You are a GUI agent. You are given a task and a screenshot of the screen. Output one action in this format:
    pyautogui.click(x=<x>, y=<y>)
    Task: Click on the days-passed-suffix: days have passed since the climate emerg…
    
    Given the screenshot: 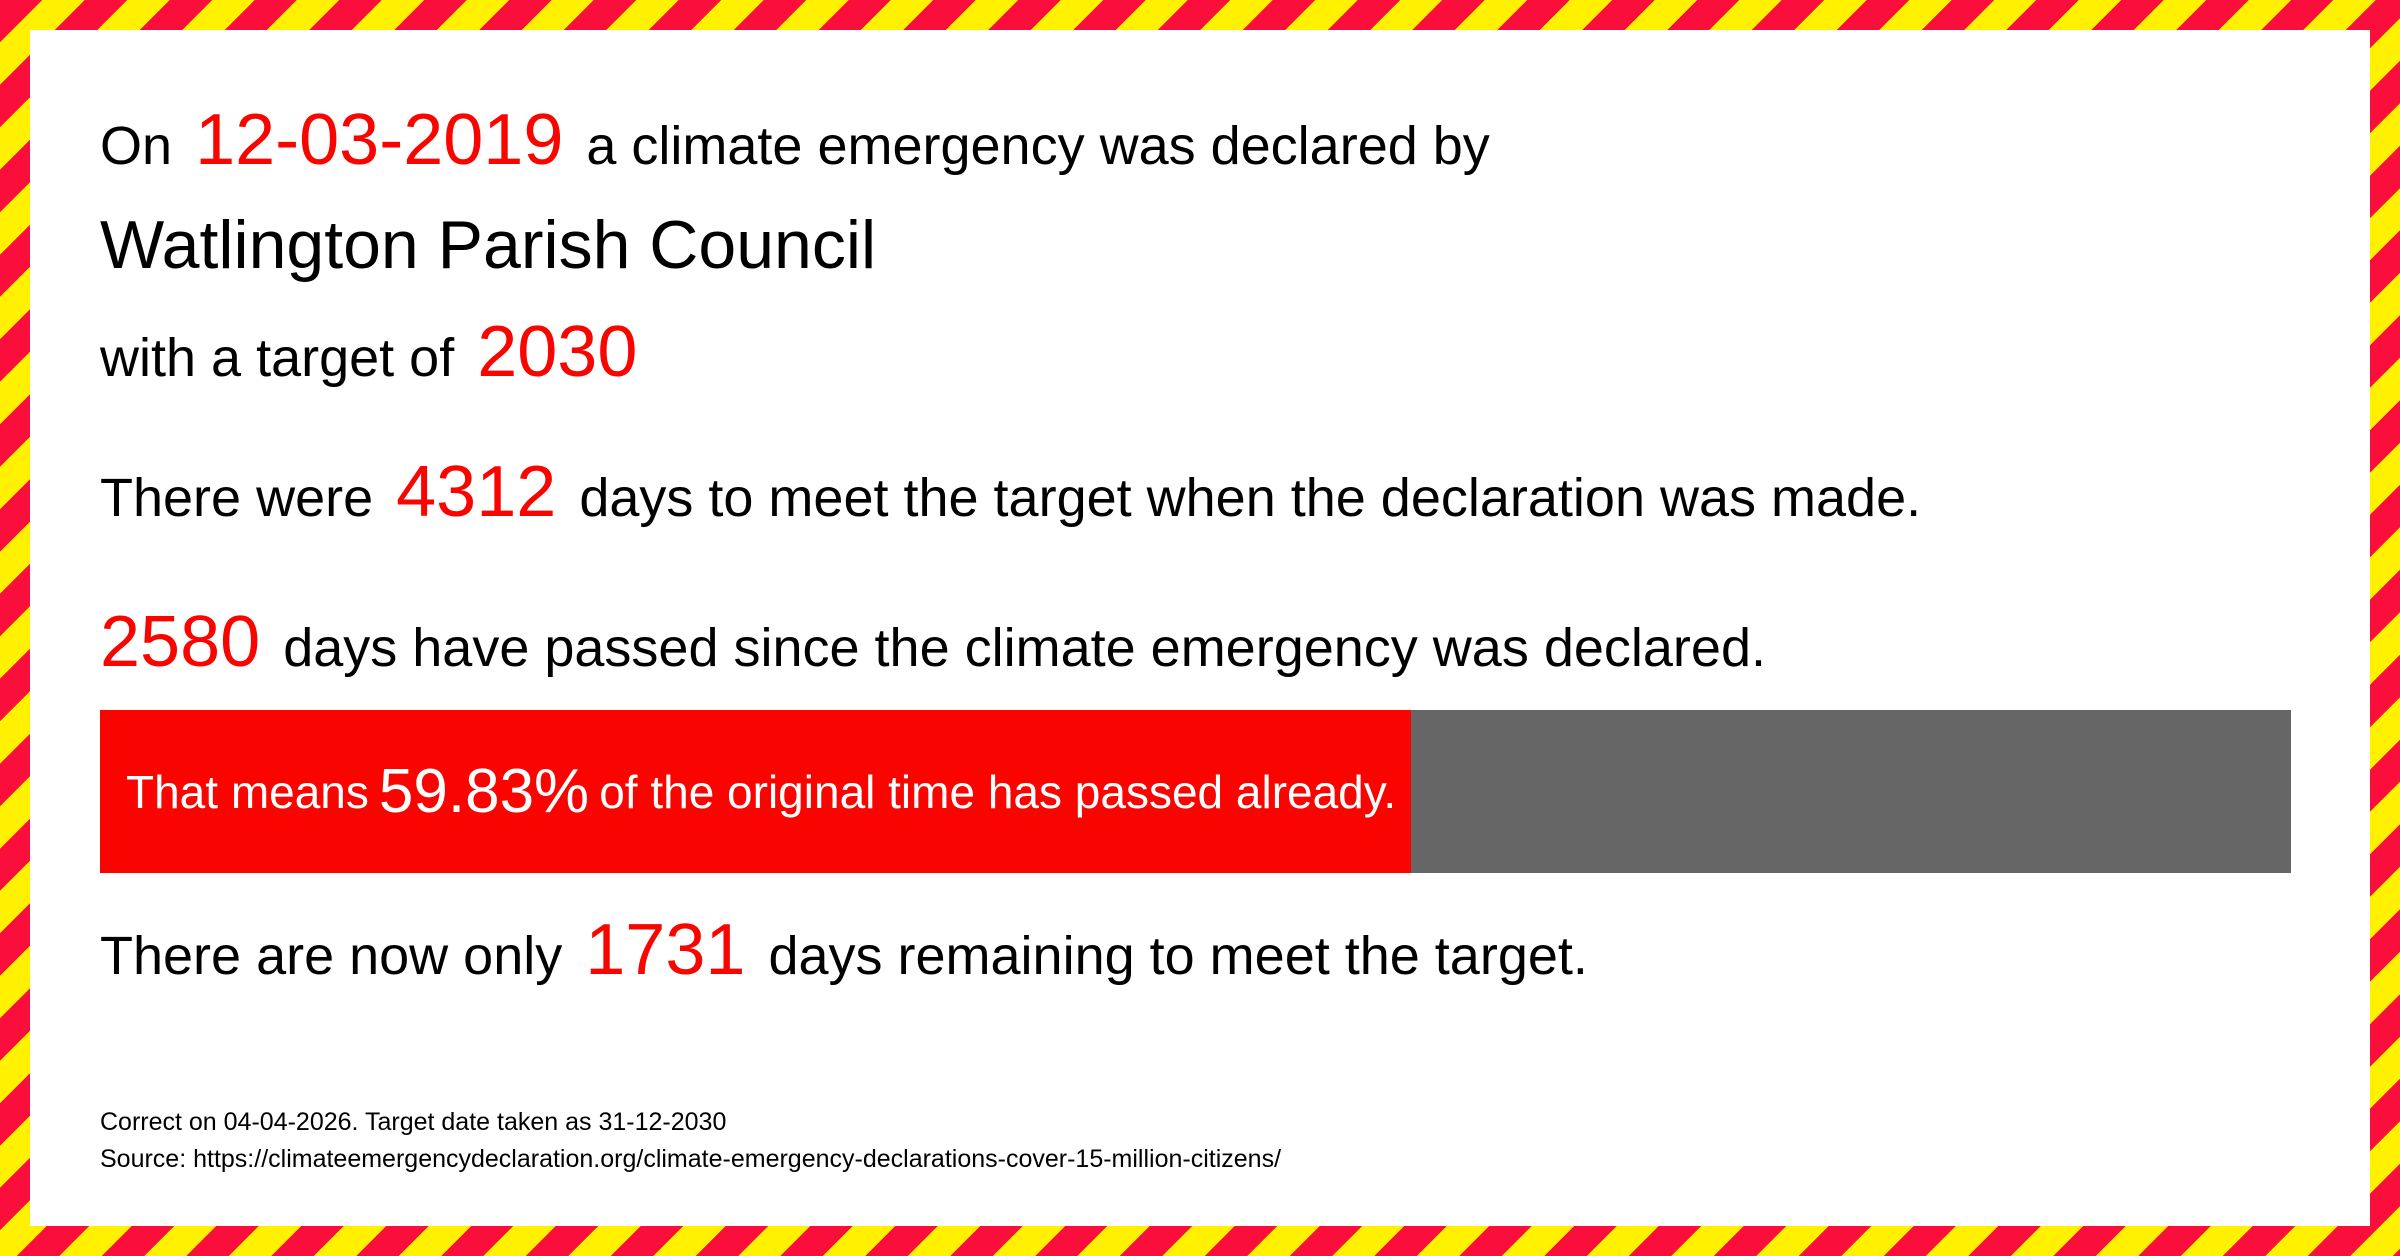 What is the action you would take?
    pyautogui.click(x=1024, y=648)
    